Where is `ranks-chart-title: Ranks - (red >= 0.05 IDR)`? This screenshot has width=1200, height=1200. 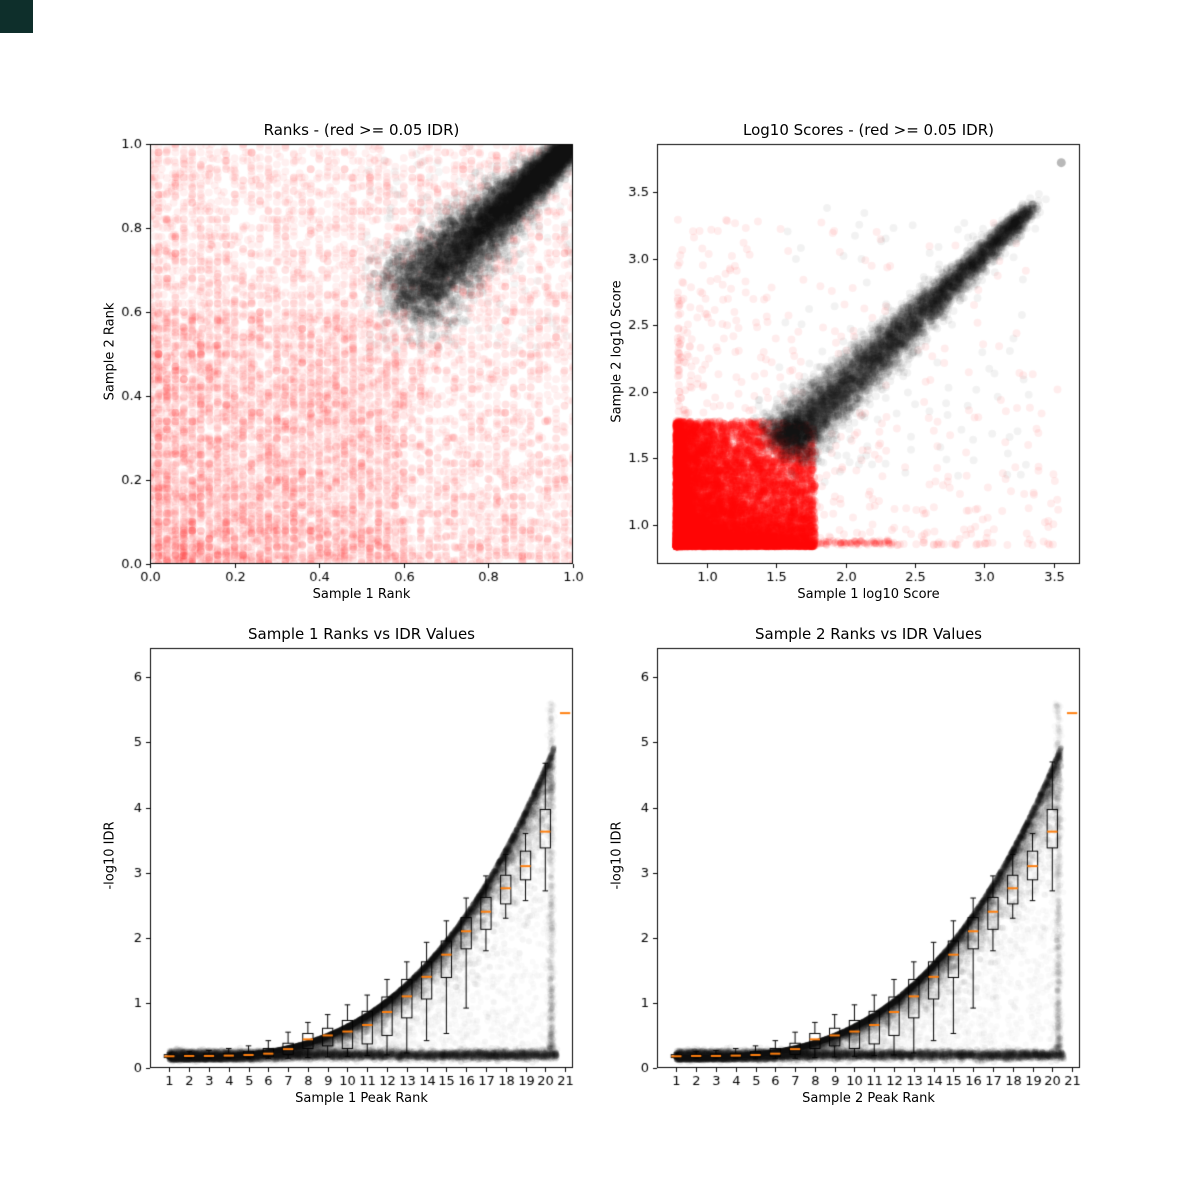 ranks-chart-title: Ranks - (red >= 0.05 IDR) is located at coordinates (361, 130).